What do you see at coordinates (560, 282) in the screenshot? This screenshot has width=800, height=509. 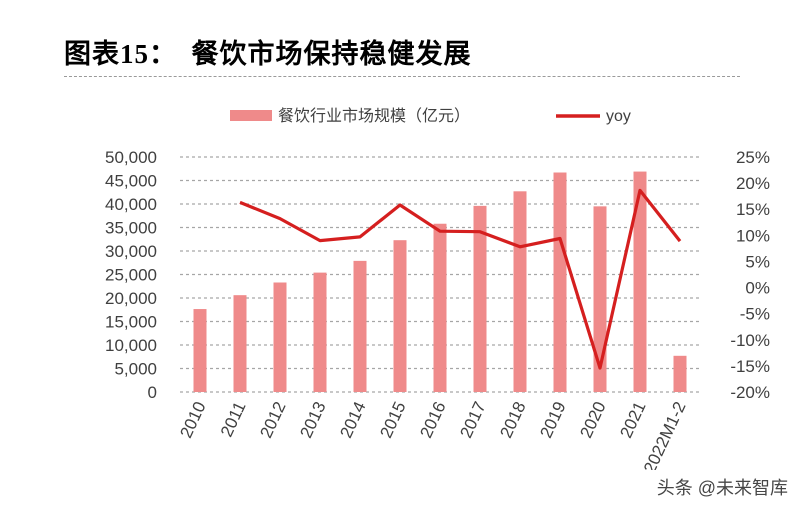 I see `bar-2019` at bounding box center [560, 282].